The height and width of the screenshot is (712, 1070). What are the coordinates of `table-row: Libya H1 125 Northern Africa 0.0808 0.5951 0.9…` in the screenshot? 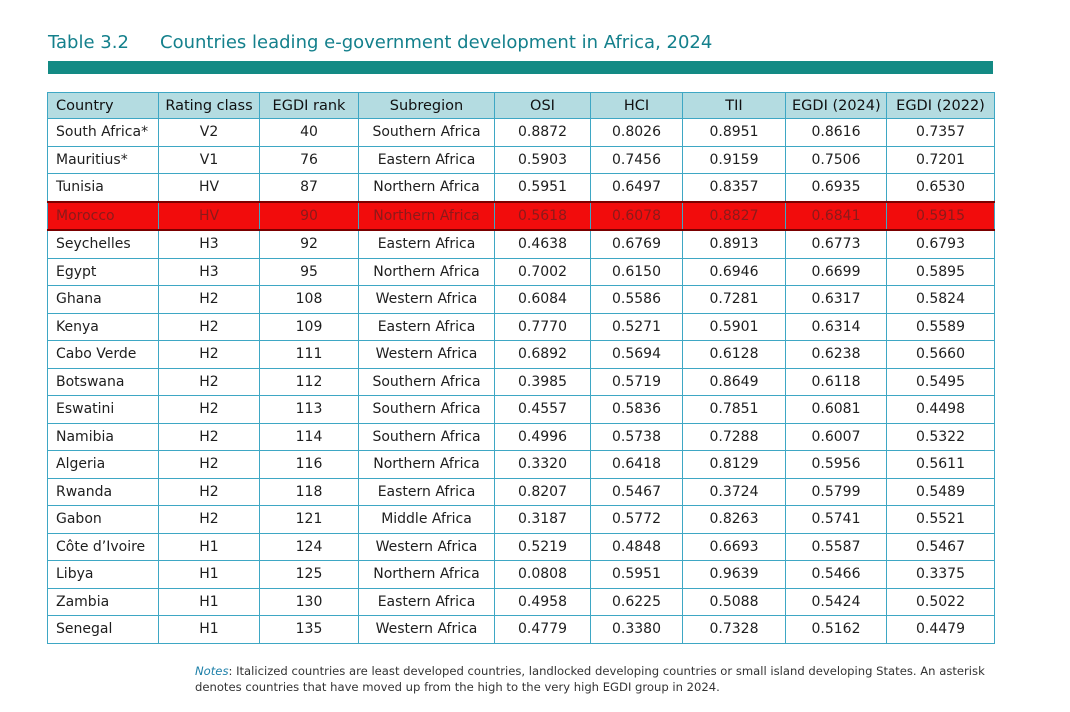 It's located at (521, 574).